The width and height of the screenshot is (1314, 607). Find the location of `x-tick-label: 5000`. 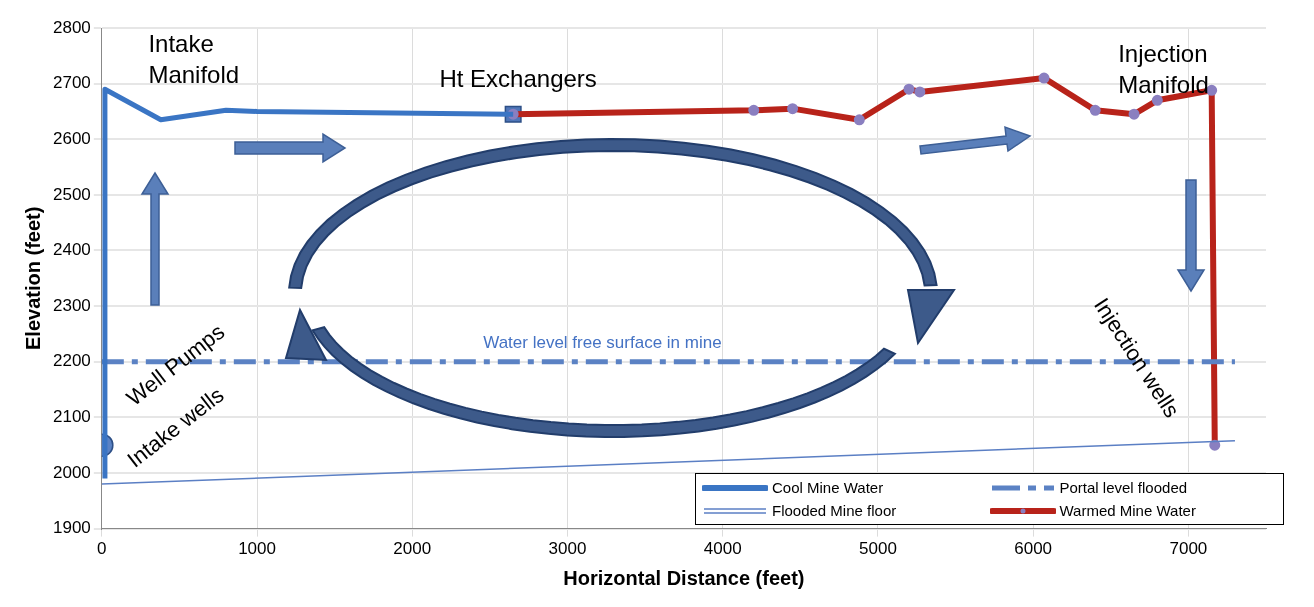

x-tick-label: 5000 is located at coordinates (878, 549).